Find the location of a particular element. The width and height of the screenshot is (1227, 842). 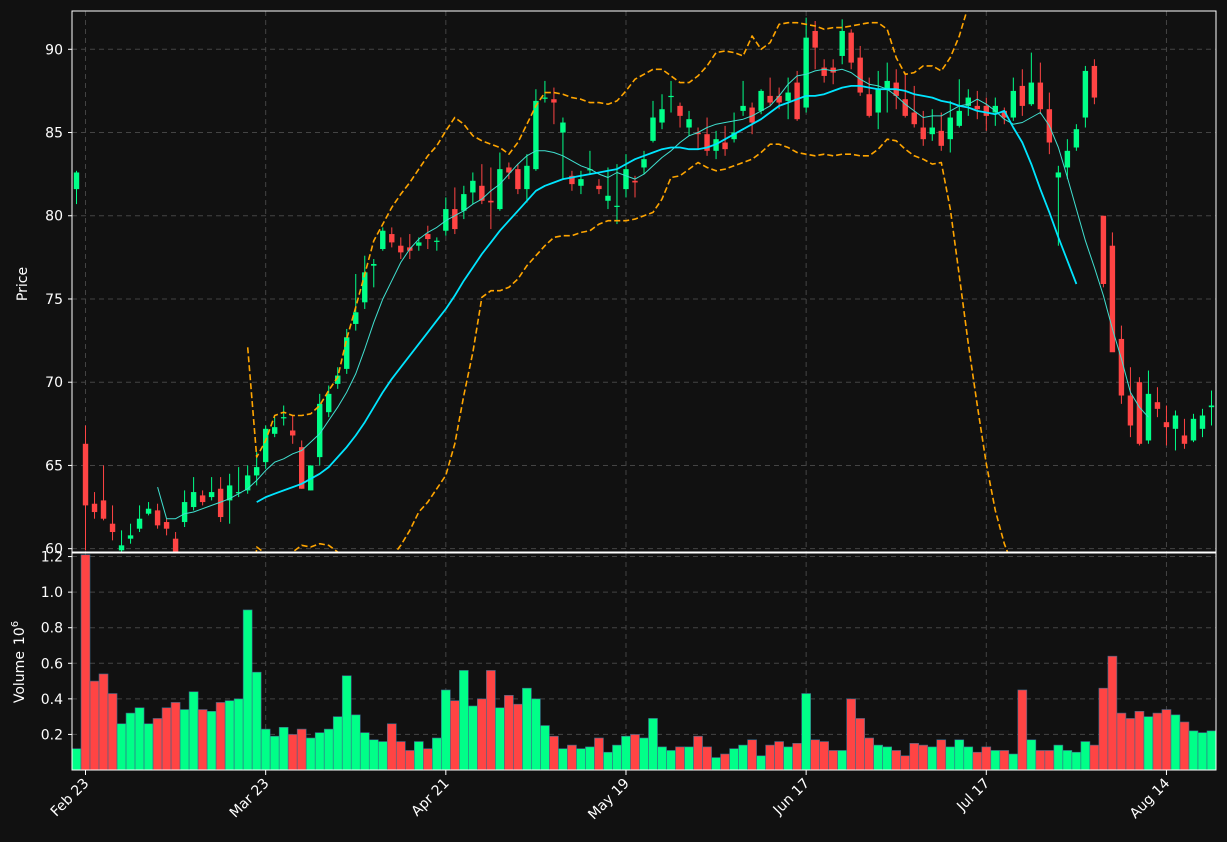

volume-multiplier-base: 10 is located at coordinates (20, 636).